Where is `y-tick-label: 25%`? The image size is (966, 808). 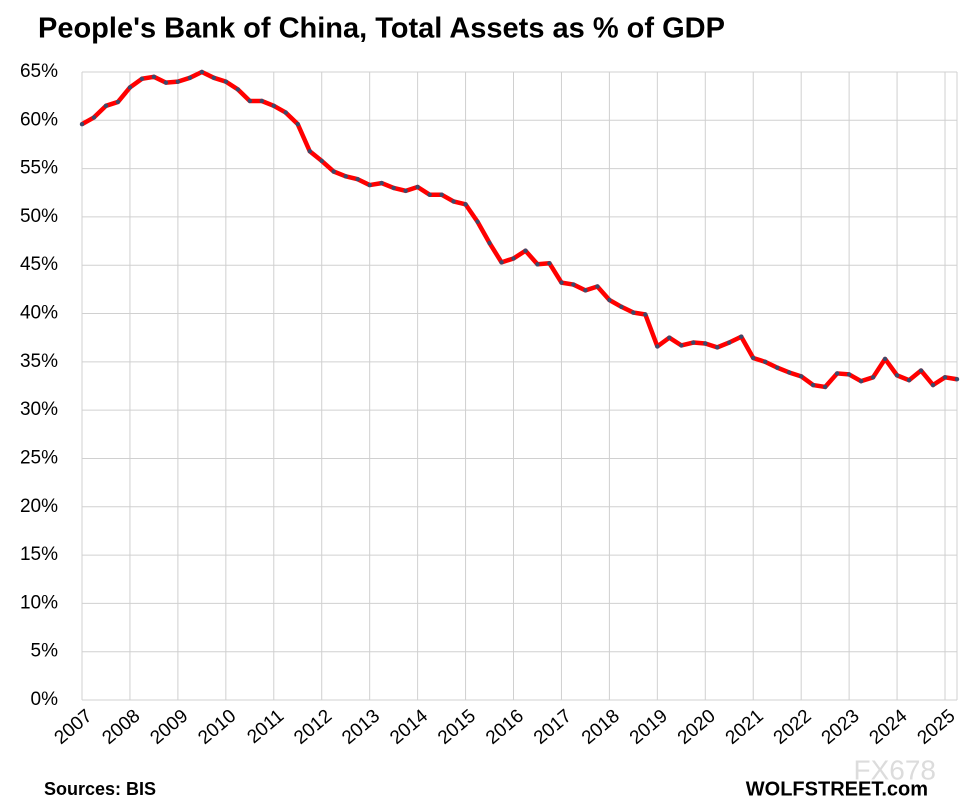
y-tick-label: 25% is located at coordinates (39, 457).